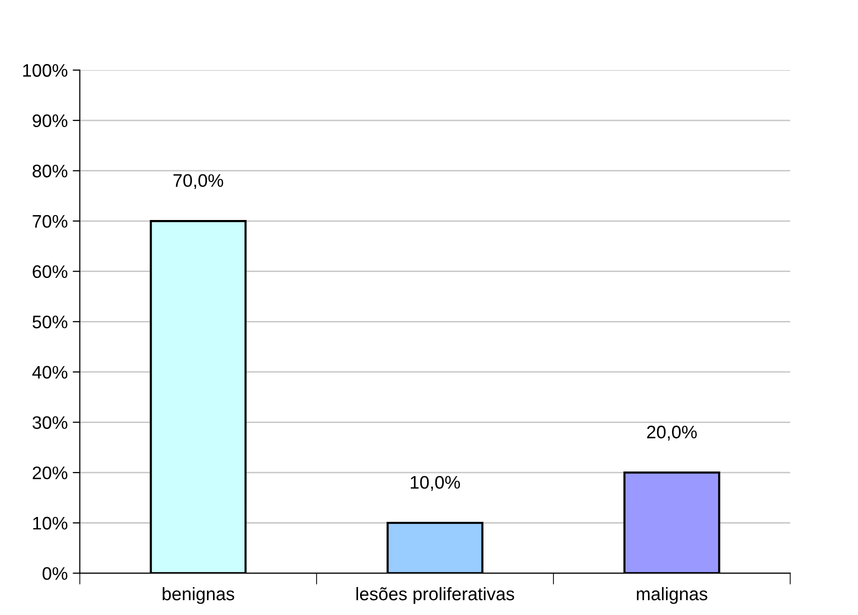  What do you see at coordinates (672, 595) in the screenshot?
I see `x-tick-label: malignas` at bounding box center [672, 595].